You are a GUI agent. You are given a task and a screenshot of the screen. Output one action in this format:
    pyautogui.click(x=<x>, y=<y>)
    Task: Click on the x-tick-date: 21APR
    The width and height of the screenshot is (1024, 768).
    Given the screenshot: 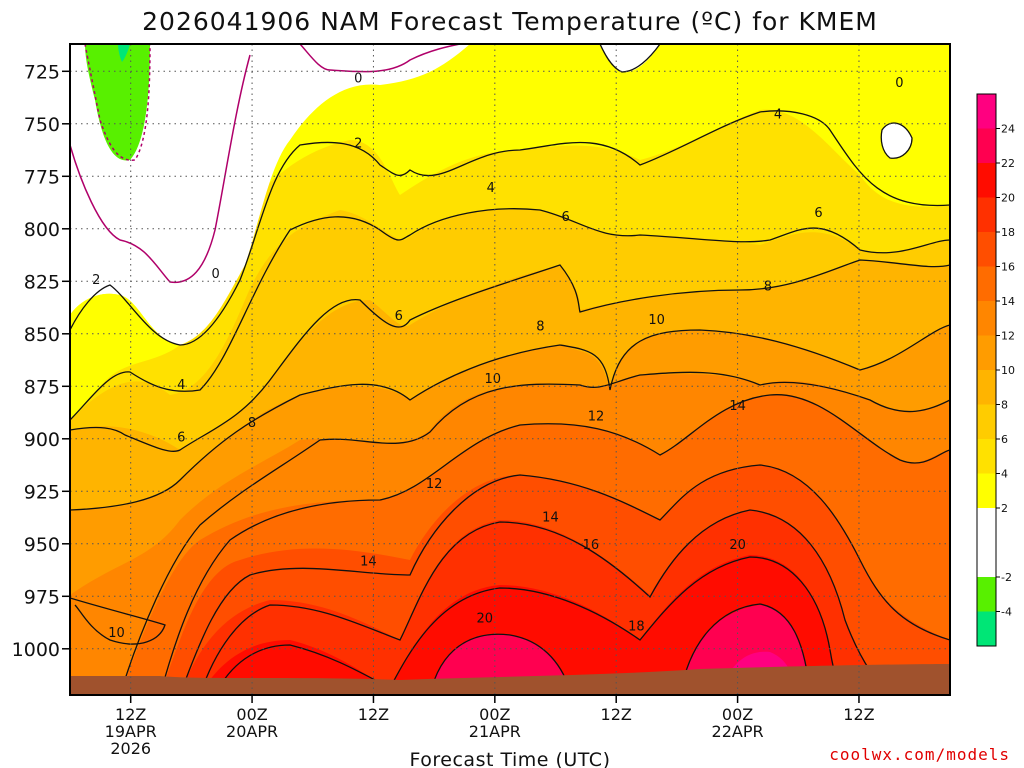 What is the action you would take?
    pyautogui.click(x=495, y=731)
    